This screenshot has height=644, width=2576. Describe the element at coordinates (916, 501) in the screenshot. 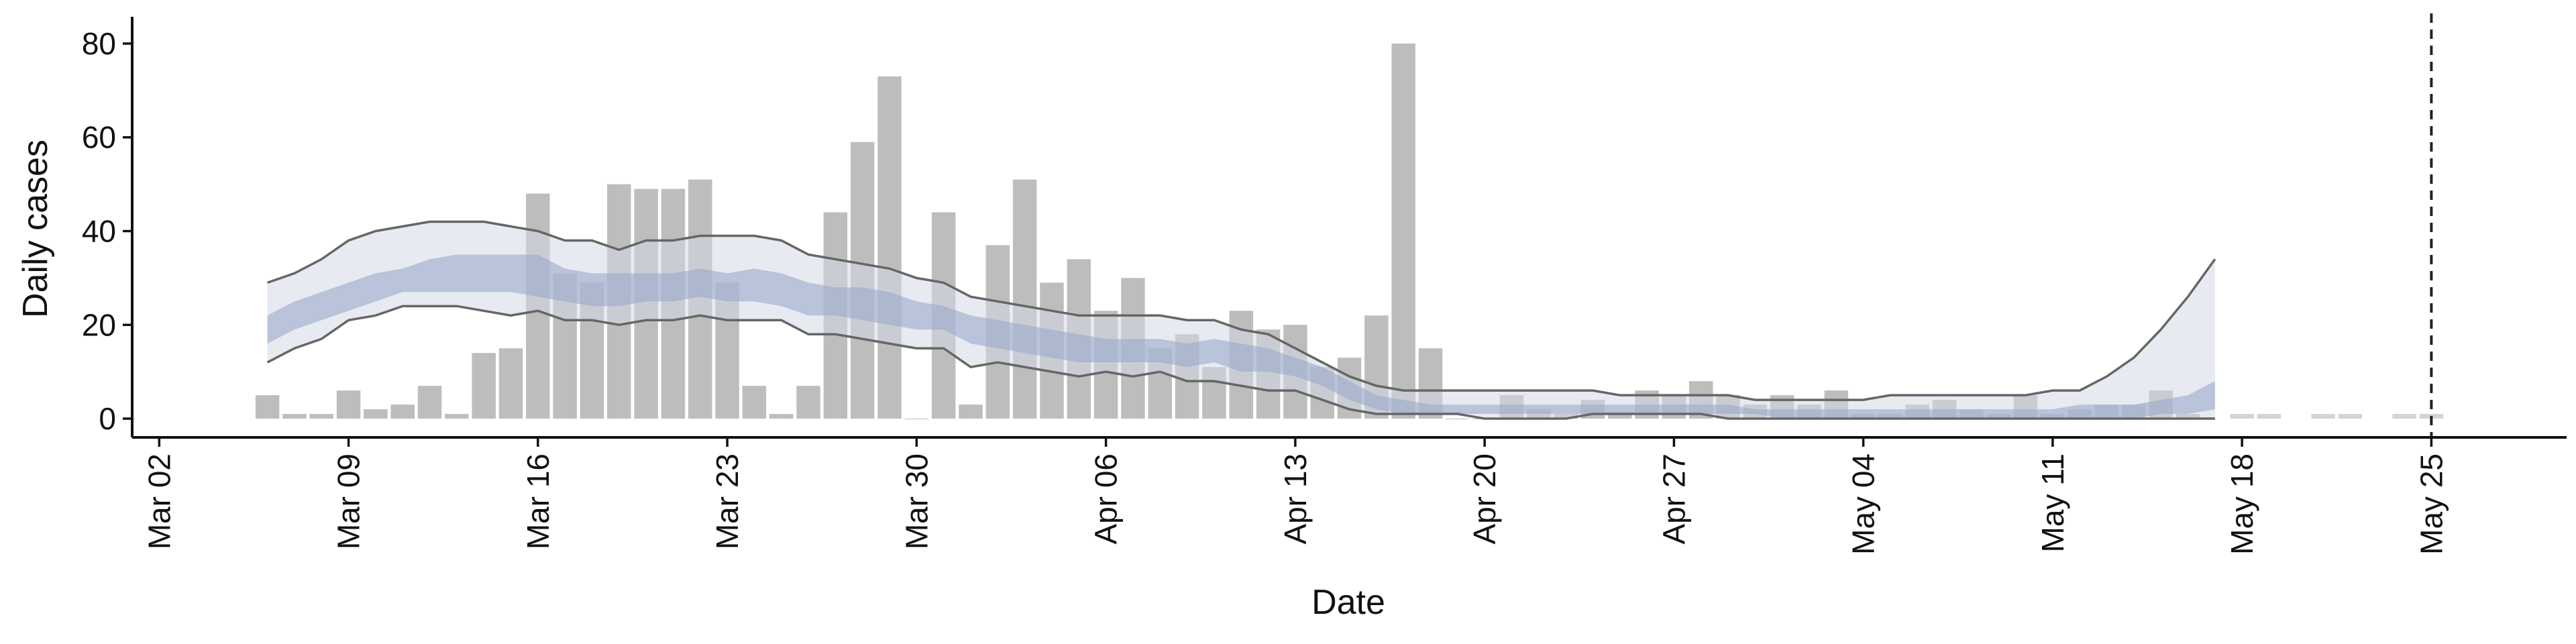

I see `x-tick-label: Mar 30` at that location.